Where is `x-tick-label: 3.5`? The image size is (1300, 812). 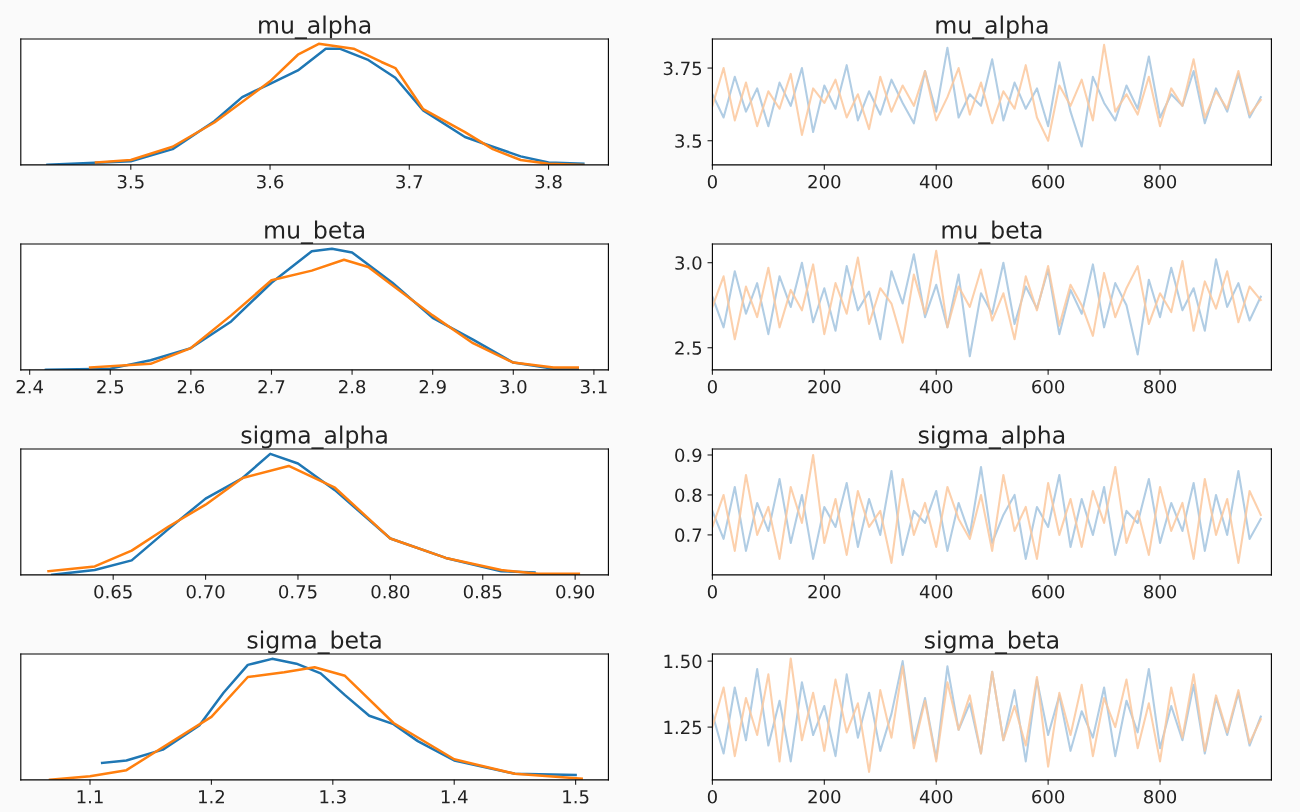
x-tick-label: 3.5 is located at coordinates (130, 181).